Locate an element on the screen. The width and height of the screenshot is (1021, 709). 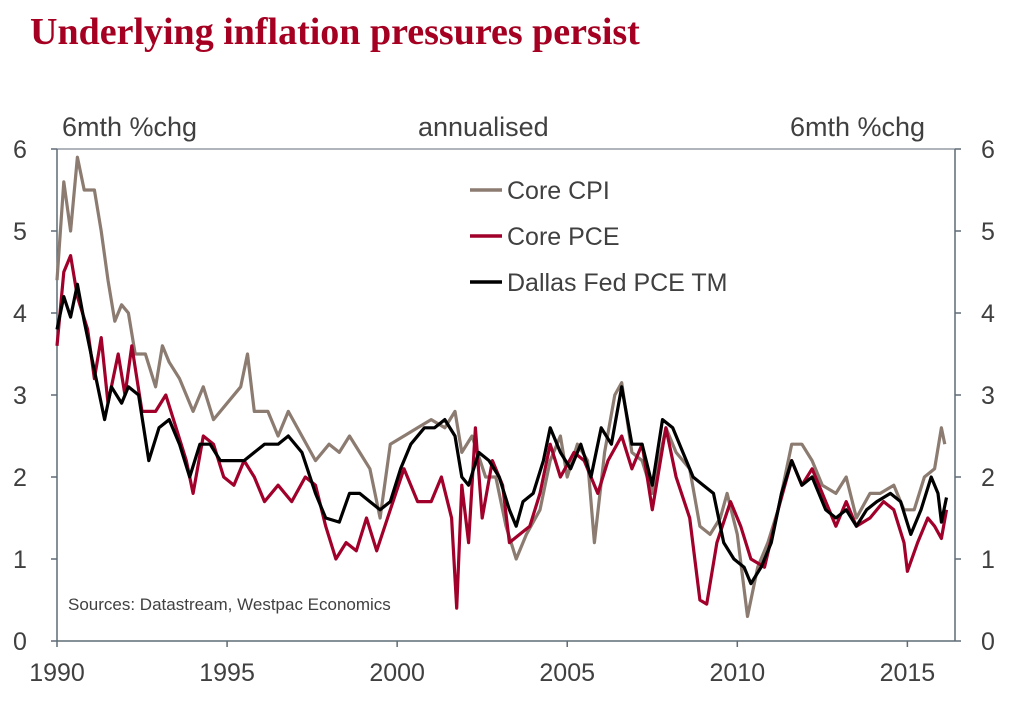
y-tick-label-left: 0 is located at coordinates (20, 642).